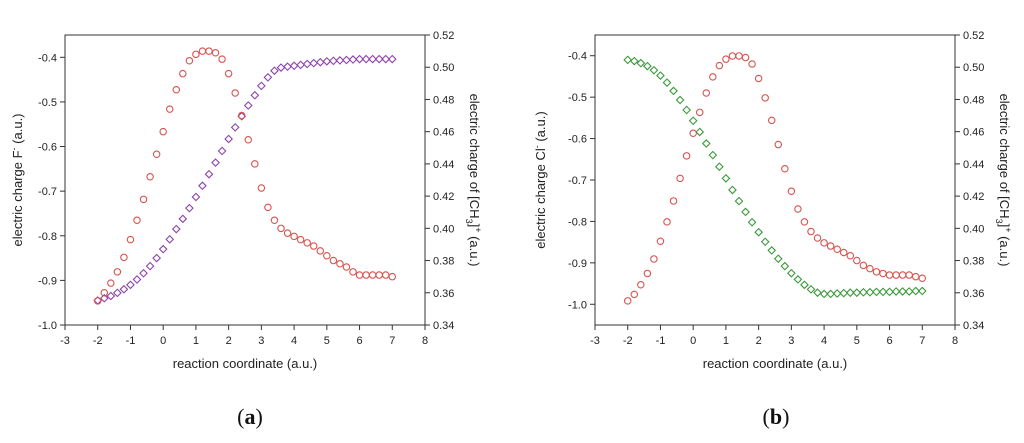  Describe the element at coordinates (775, 363) in the screenshot. I see `x-axis-label: reaction coordinate (a.u.)` at that location.